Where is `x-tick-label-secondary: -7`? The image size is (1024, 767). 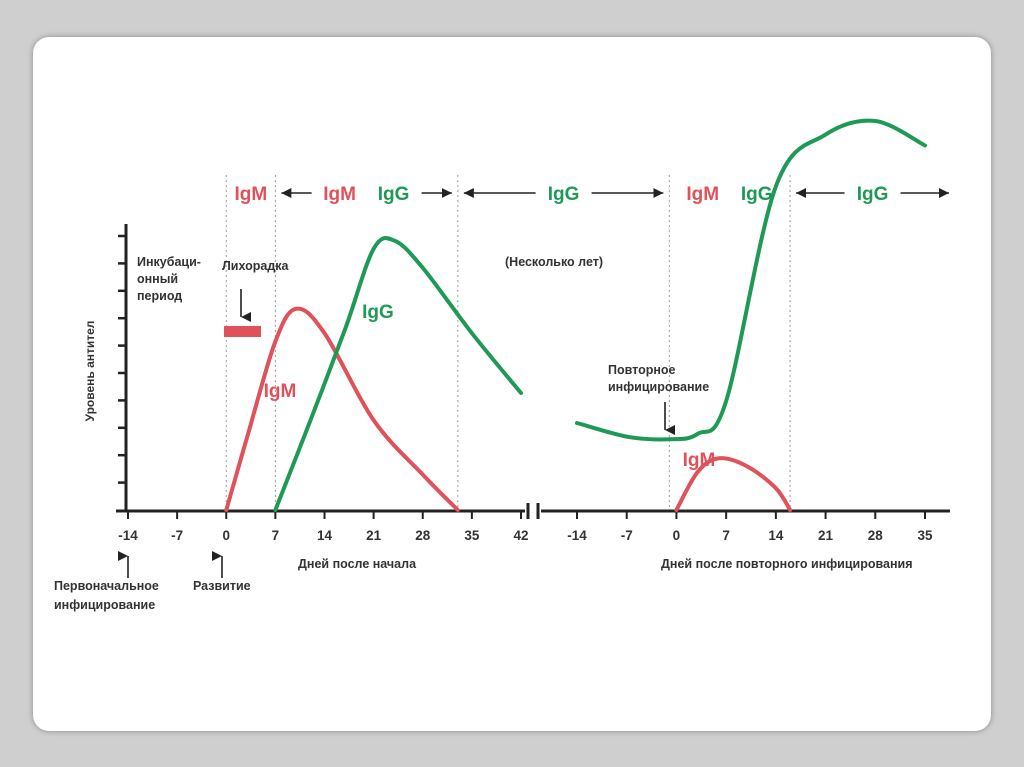 x-tick-label-secondary: -7 is located at coordinates (627, 535).